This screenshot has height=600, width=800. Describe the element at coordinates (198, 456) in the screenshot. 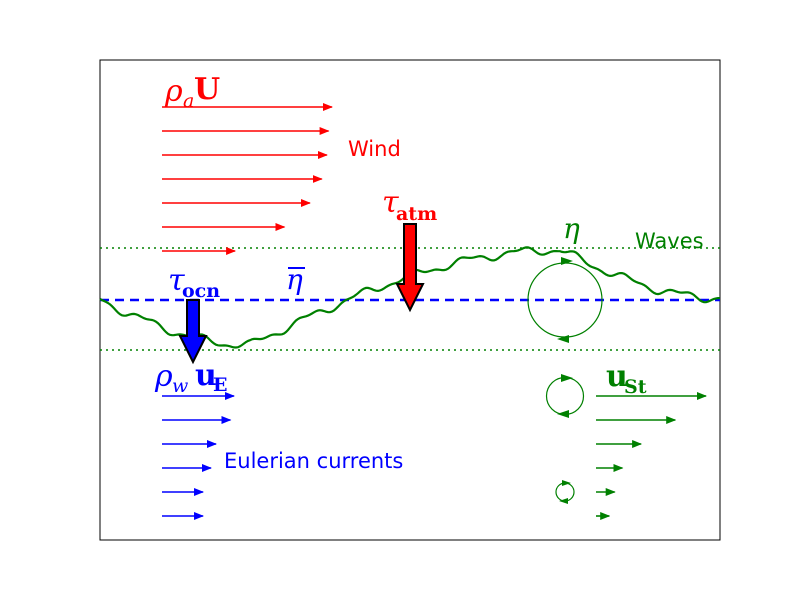

I see `eulerian-current-profile` at that location.